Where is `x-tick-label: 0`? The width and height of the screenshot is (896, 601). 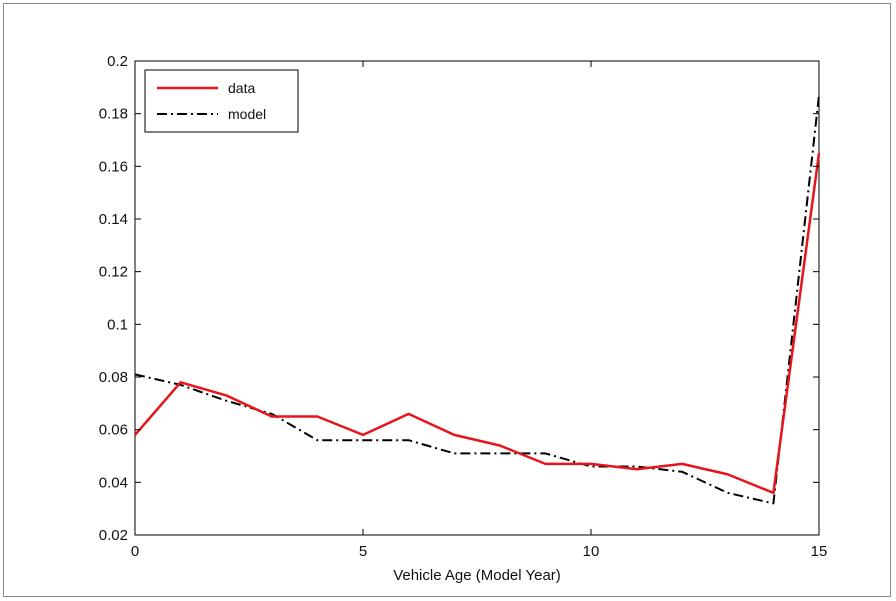
x-tick-label: 0 is located at coordinates (135, 551).